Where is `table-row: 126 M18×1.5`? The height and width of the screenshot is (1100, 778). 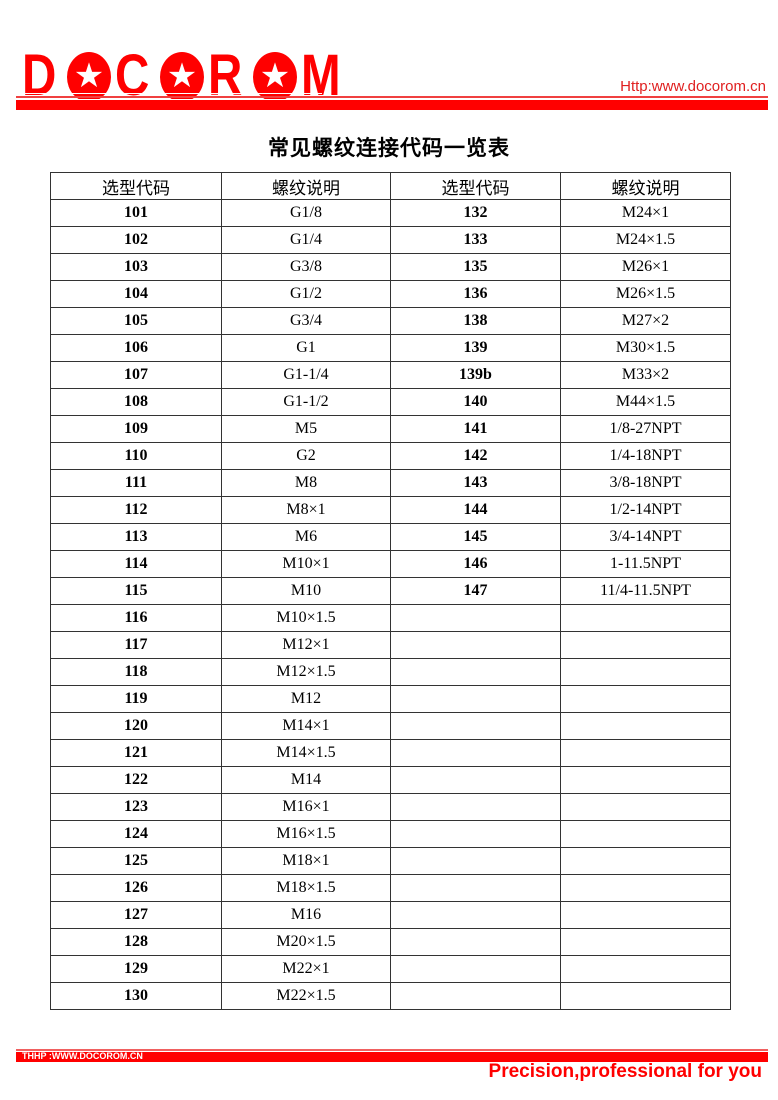
table-row: 126 M18×1.5 is located at coordinates (390, 888).